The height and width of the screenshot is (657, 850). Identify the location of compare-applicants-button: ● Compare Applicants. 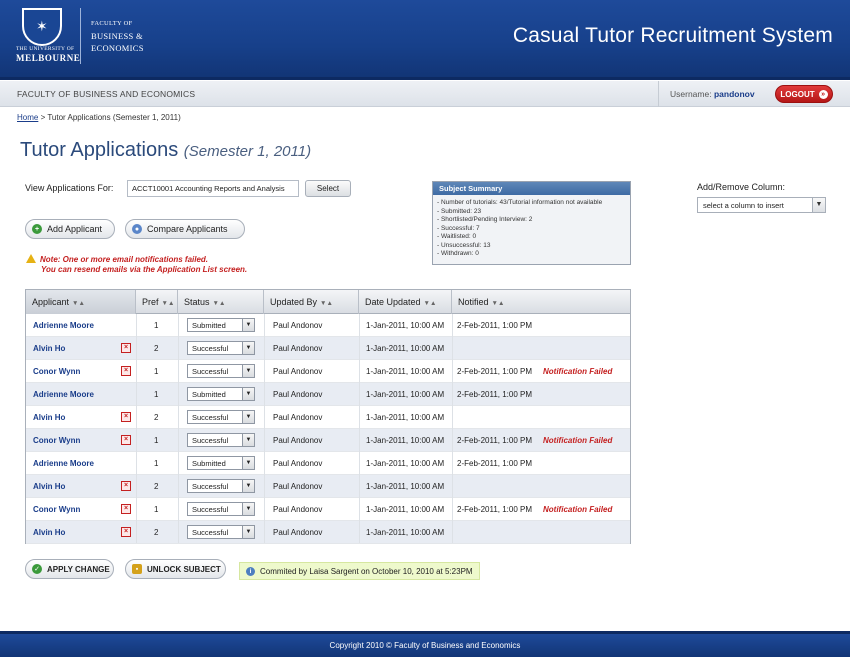
(185, 229).